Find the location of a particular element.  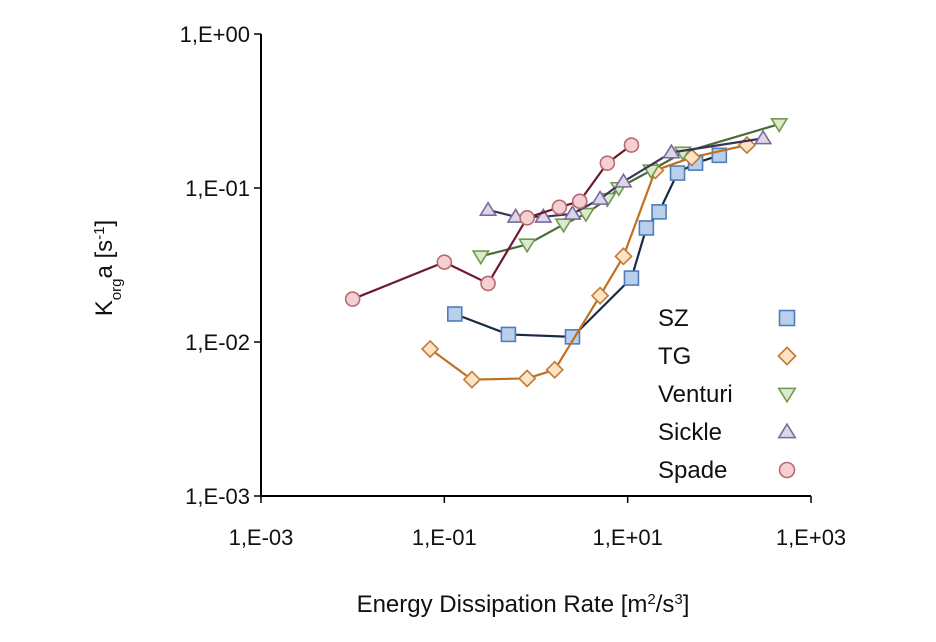

y-axis-label-superscript: -1 is located at coordinates (99, 232).